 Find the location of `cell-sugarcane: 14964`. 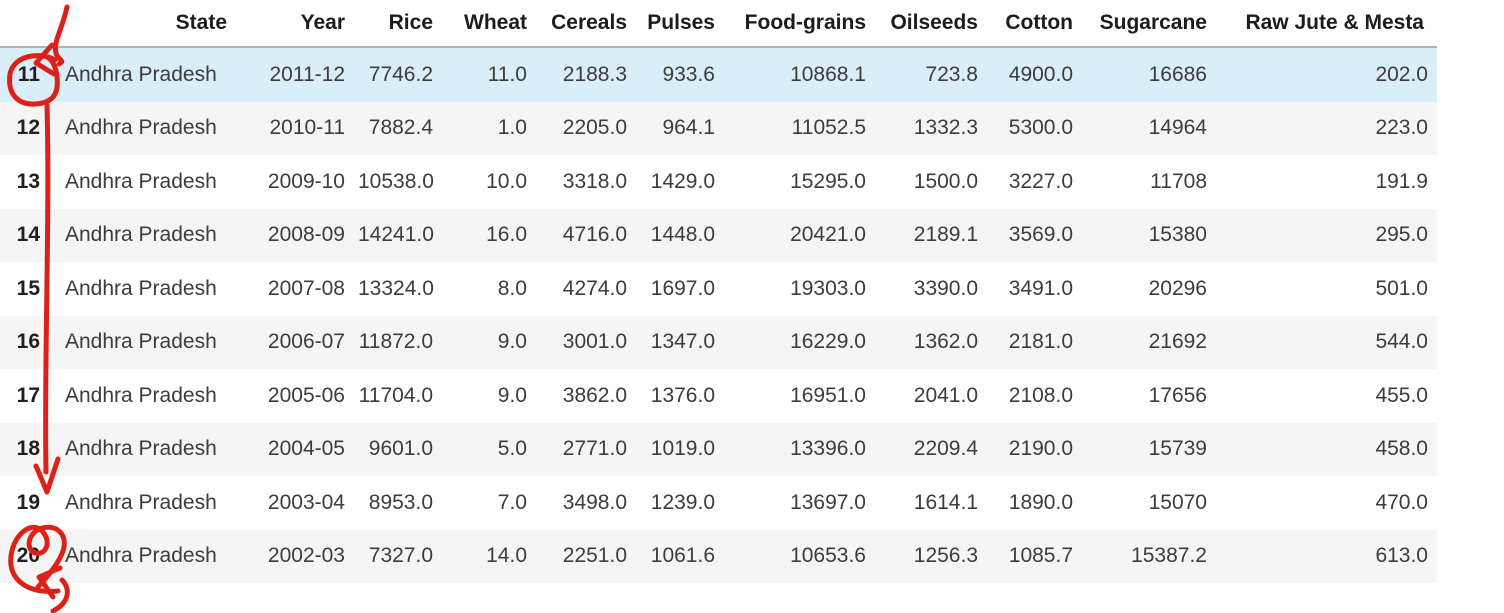

cell-sugarcane: 14964 is located at coordinates (1177, 128).